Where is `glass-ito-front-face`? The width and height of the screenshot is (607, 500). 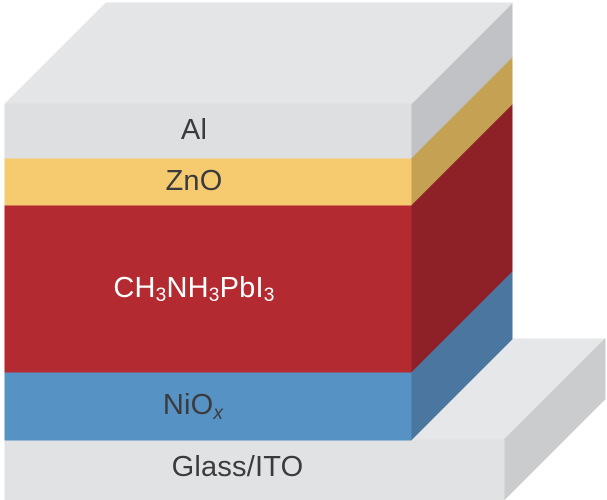
glass-ito-front-face is located at coordinates (254, 469).